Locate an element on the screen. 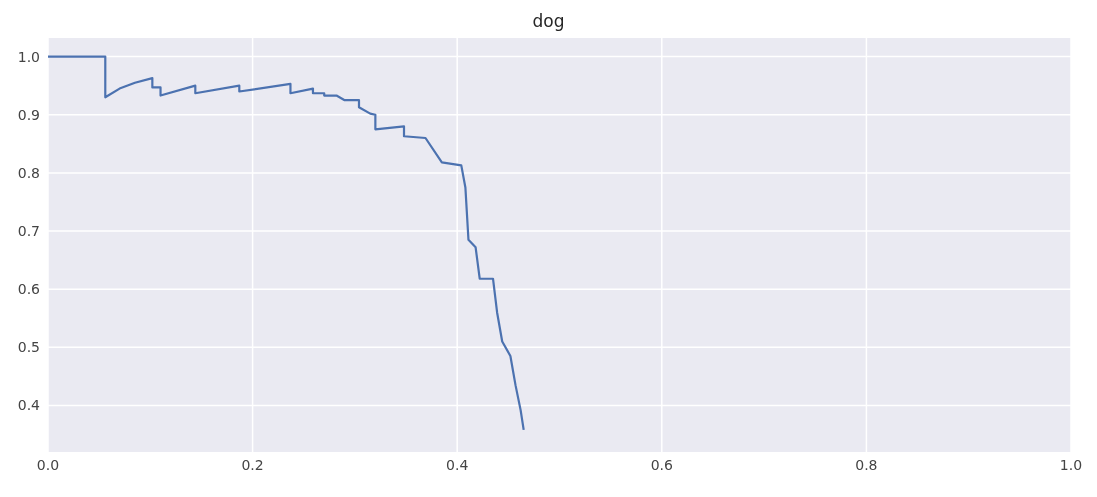 This screenshot has height=497, width=1097. x-tick-label: 1.0 is located at coordinates (1071, 464).